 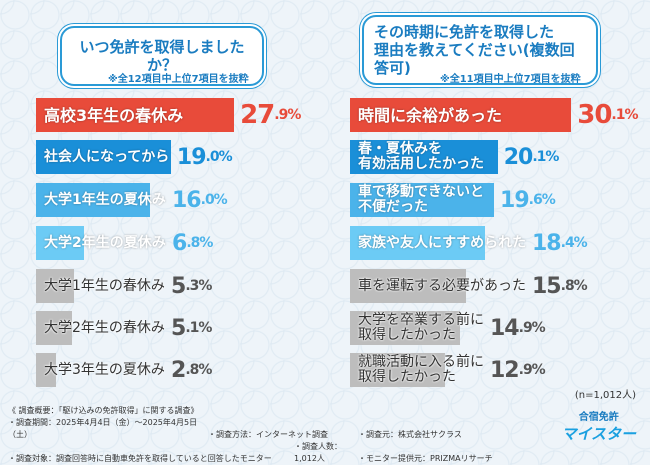 I want to click on left-question-title: いつ免許を取得しましたか？, so click(x=162, y=56).